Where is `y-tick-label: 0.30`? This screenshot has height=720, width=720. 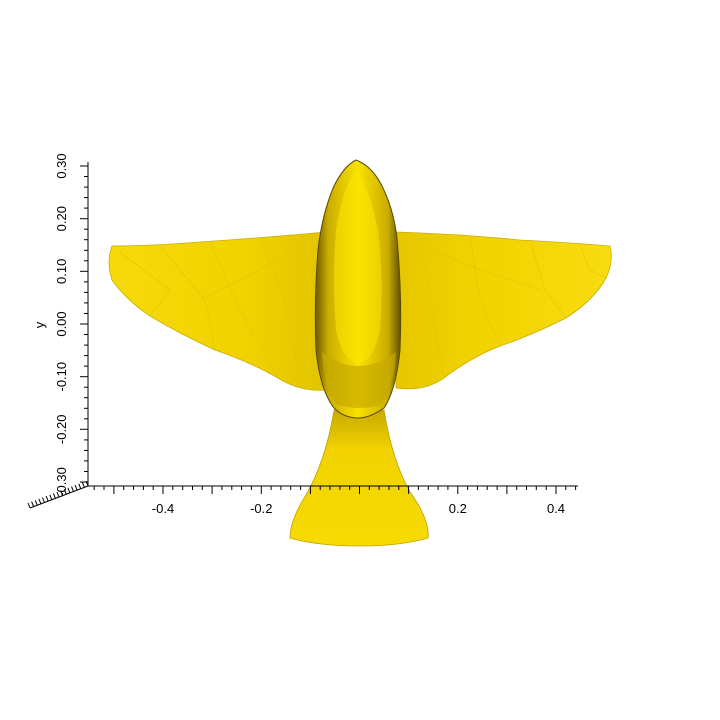 y-tick-label: 0.30 is located at coordinates (61, 165).